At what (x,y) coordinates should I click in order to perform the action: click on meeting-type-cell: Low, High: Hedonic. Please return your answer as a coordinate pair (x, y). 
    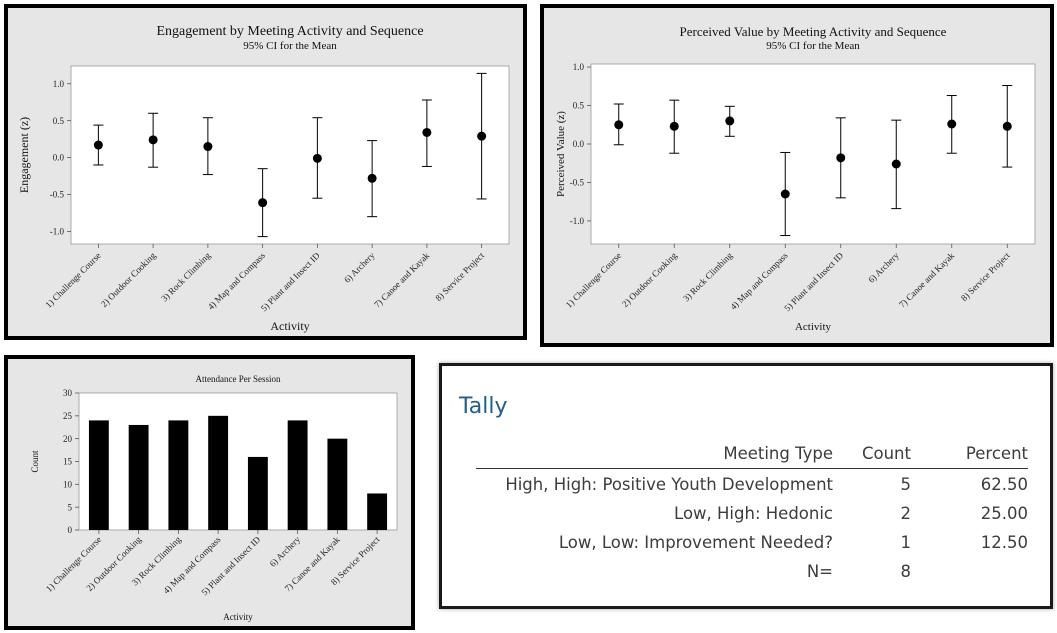
    Looking at the image, I should click on (753, 513).